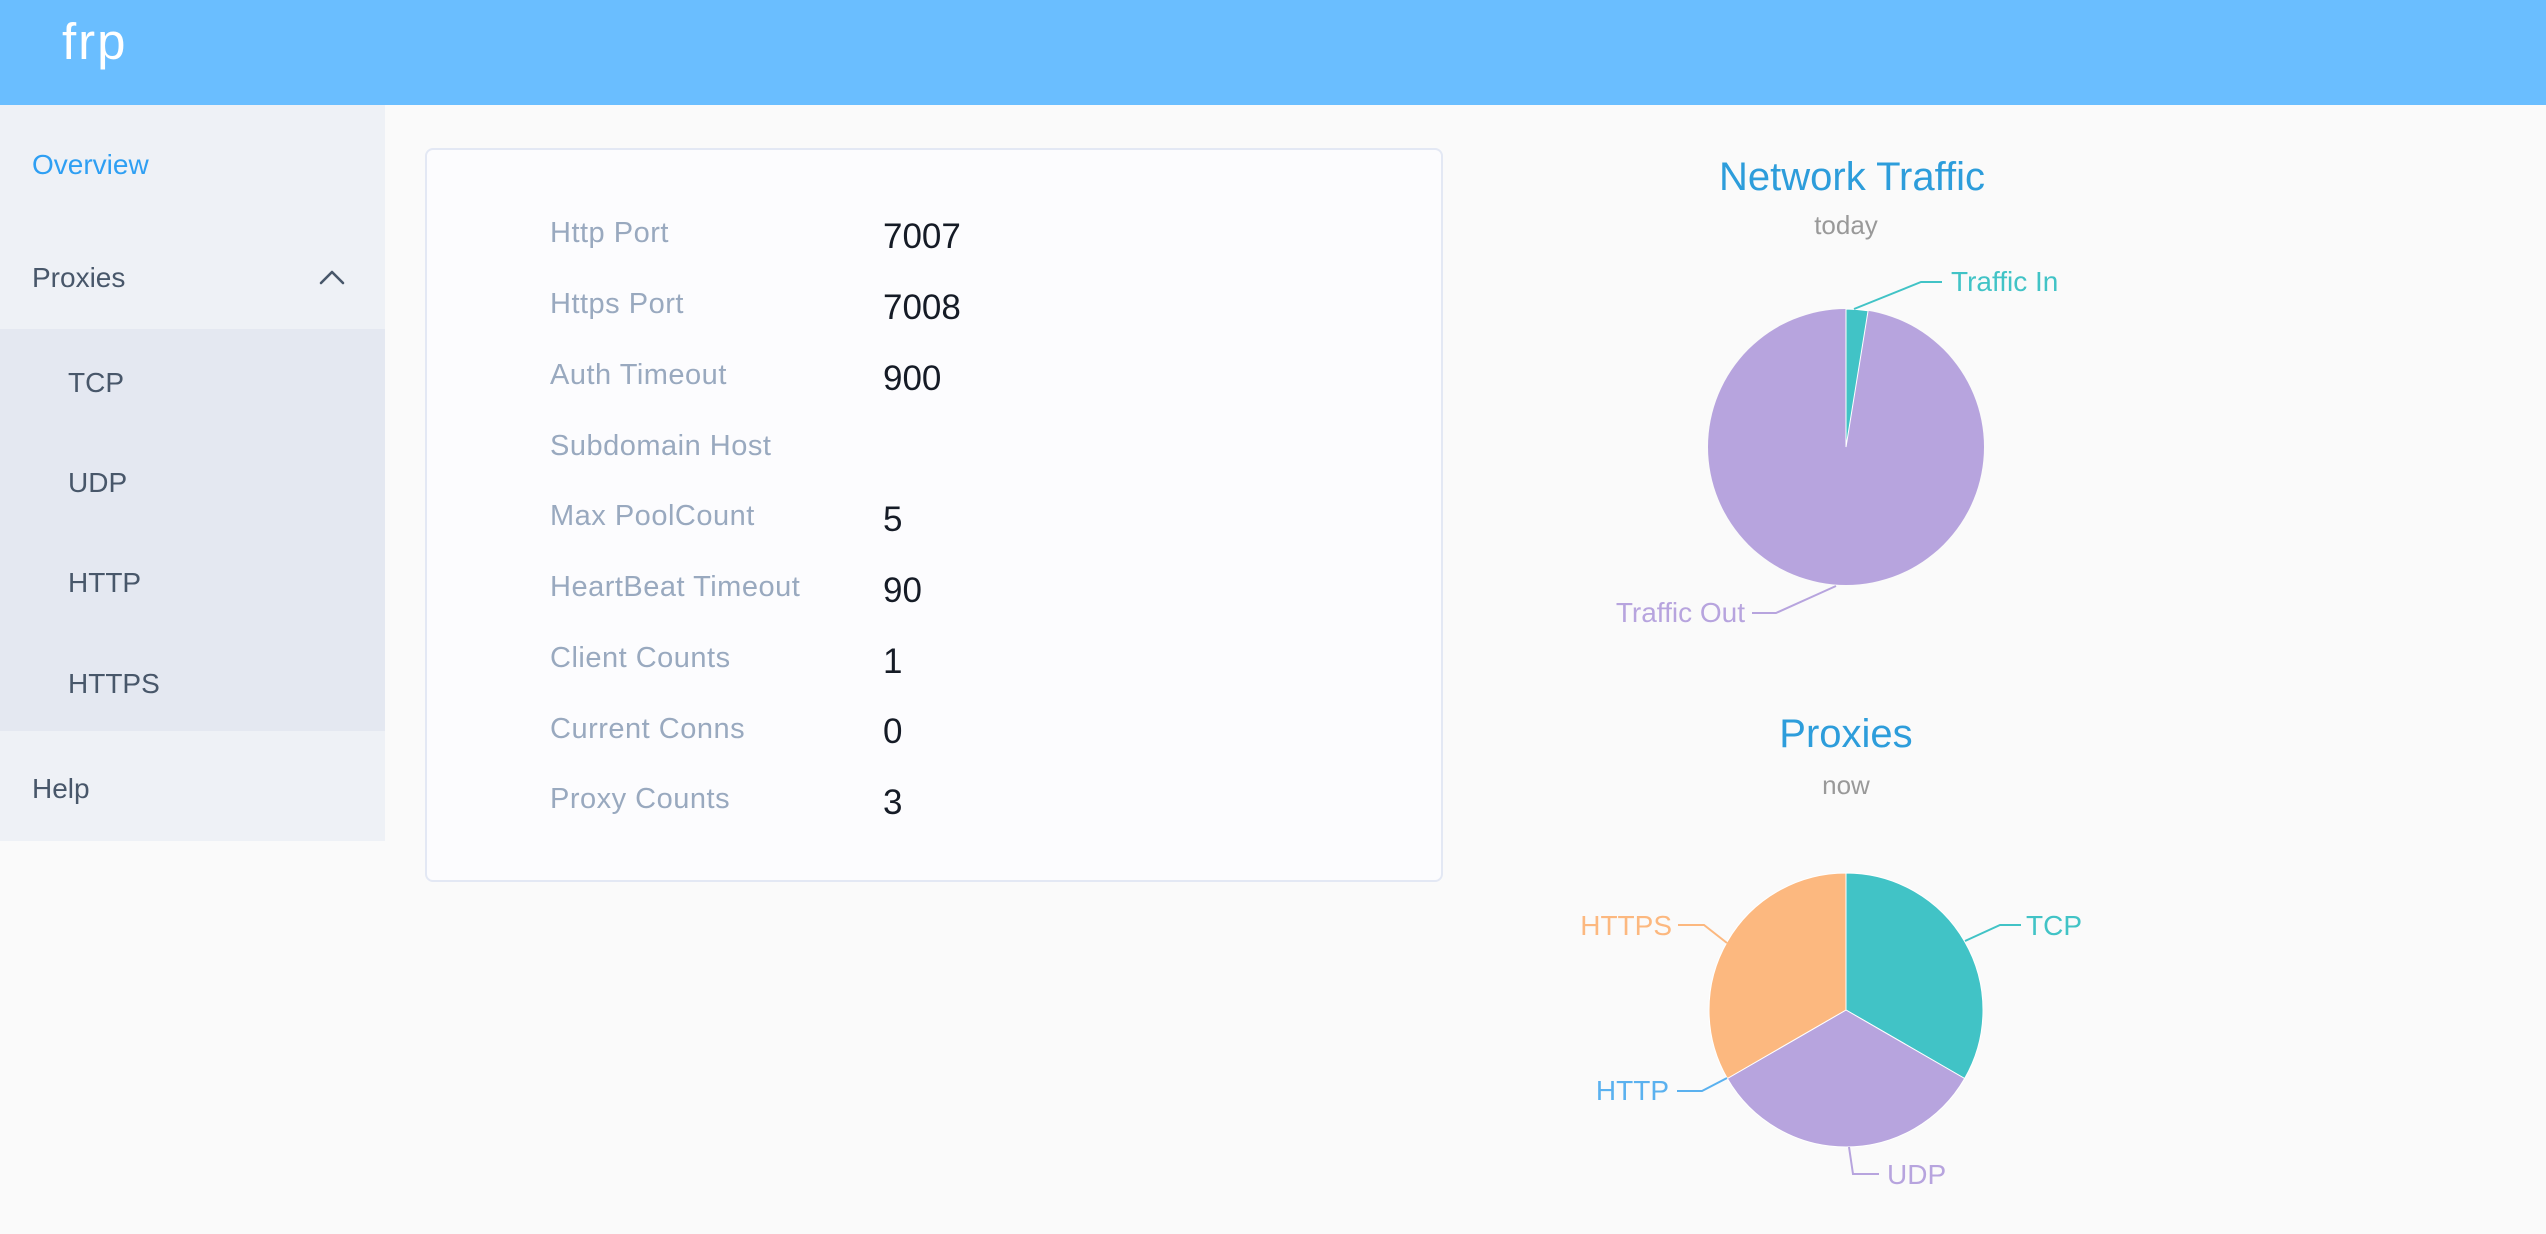 Image resolution: width=2546 pixels, height=1234 pixels. I want to click on svg-text: today, so click(1846, 225).